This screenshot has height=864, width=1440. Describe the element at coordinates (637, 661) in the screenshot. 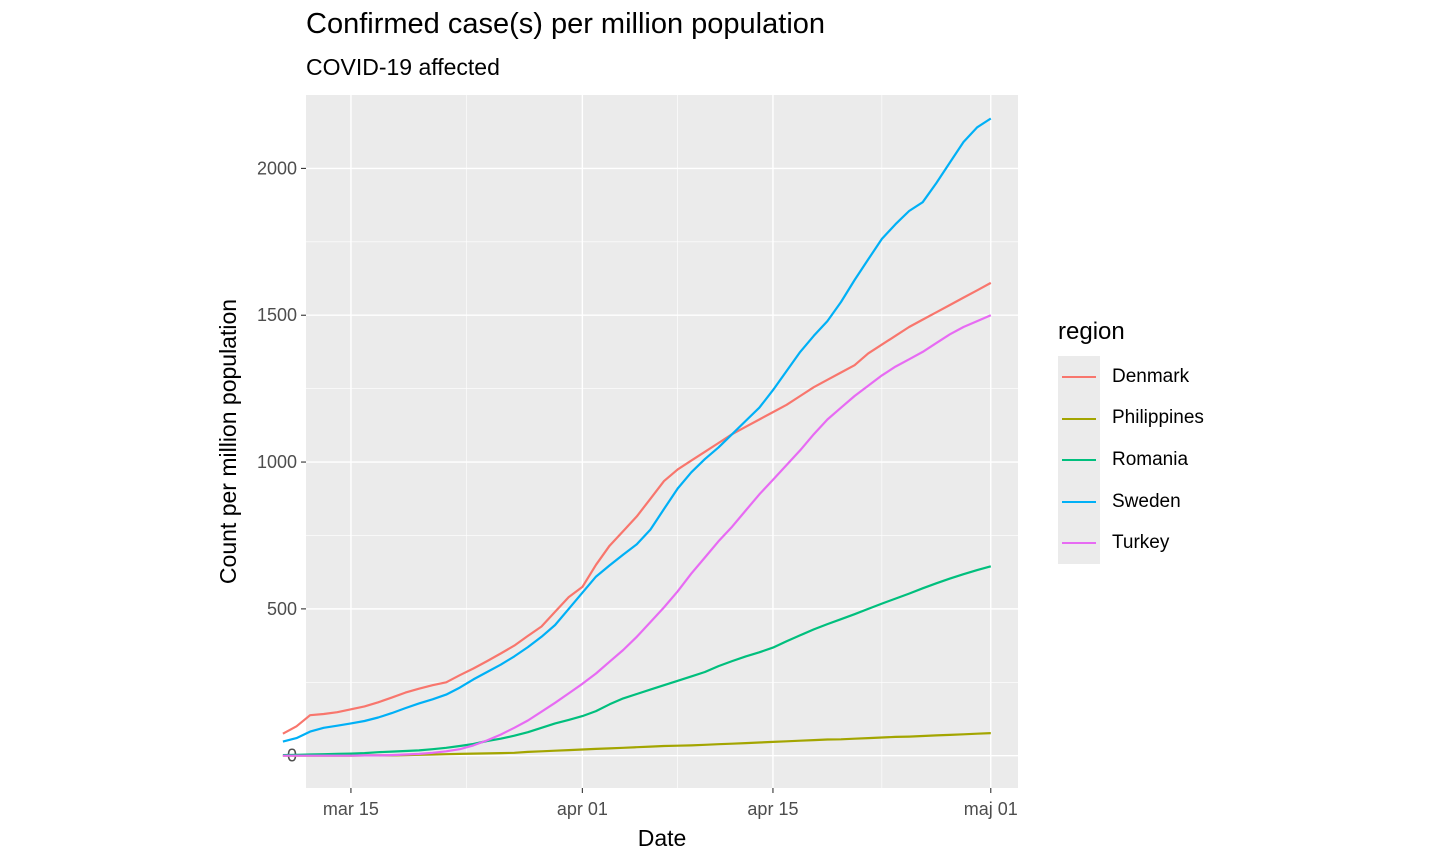

I see `series-line-romania` at that location.